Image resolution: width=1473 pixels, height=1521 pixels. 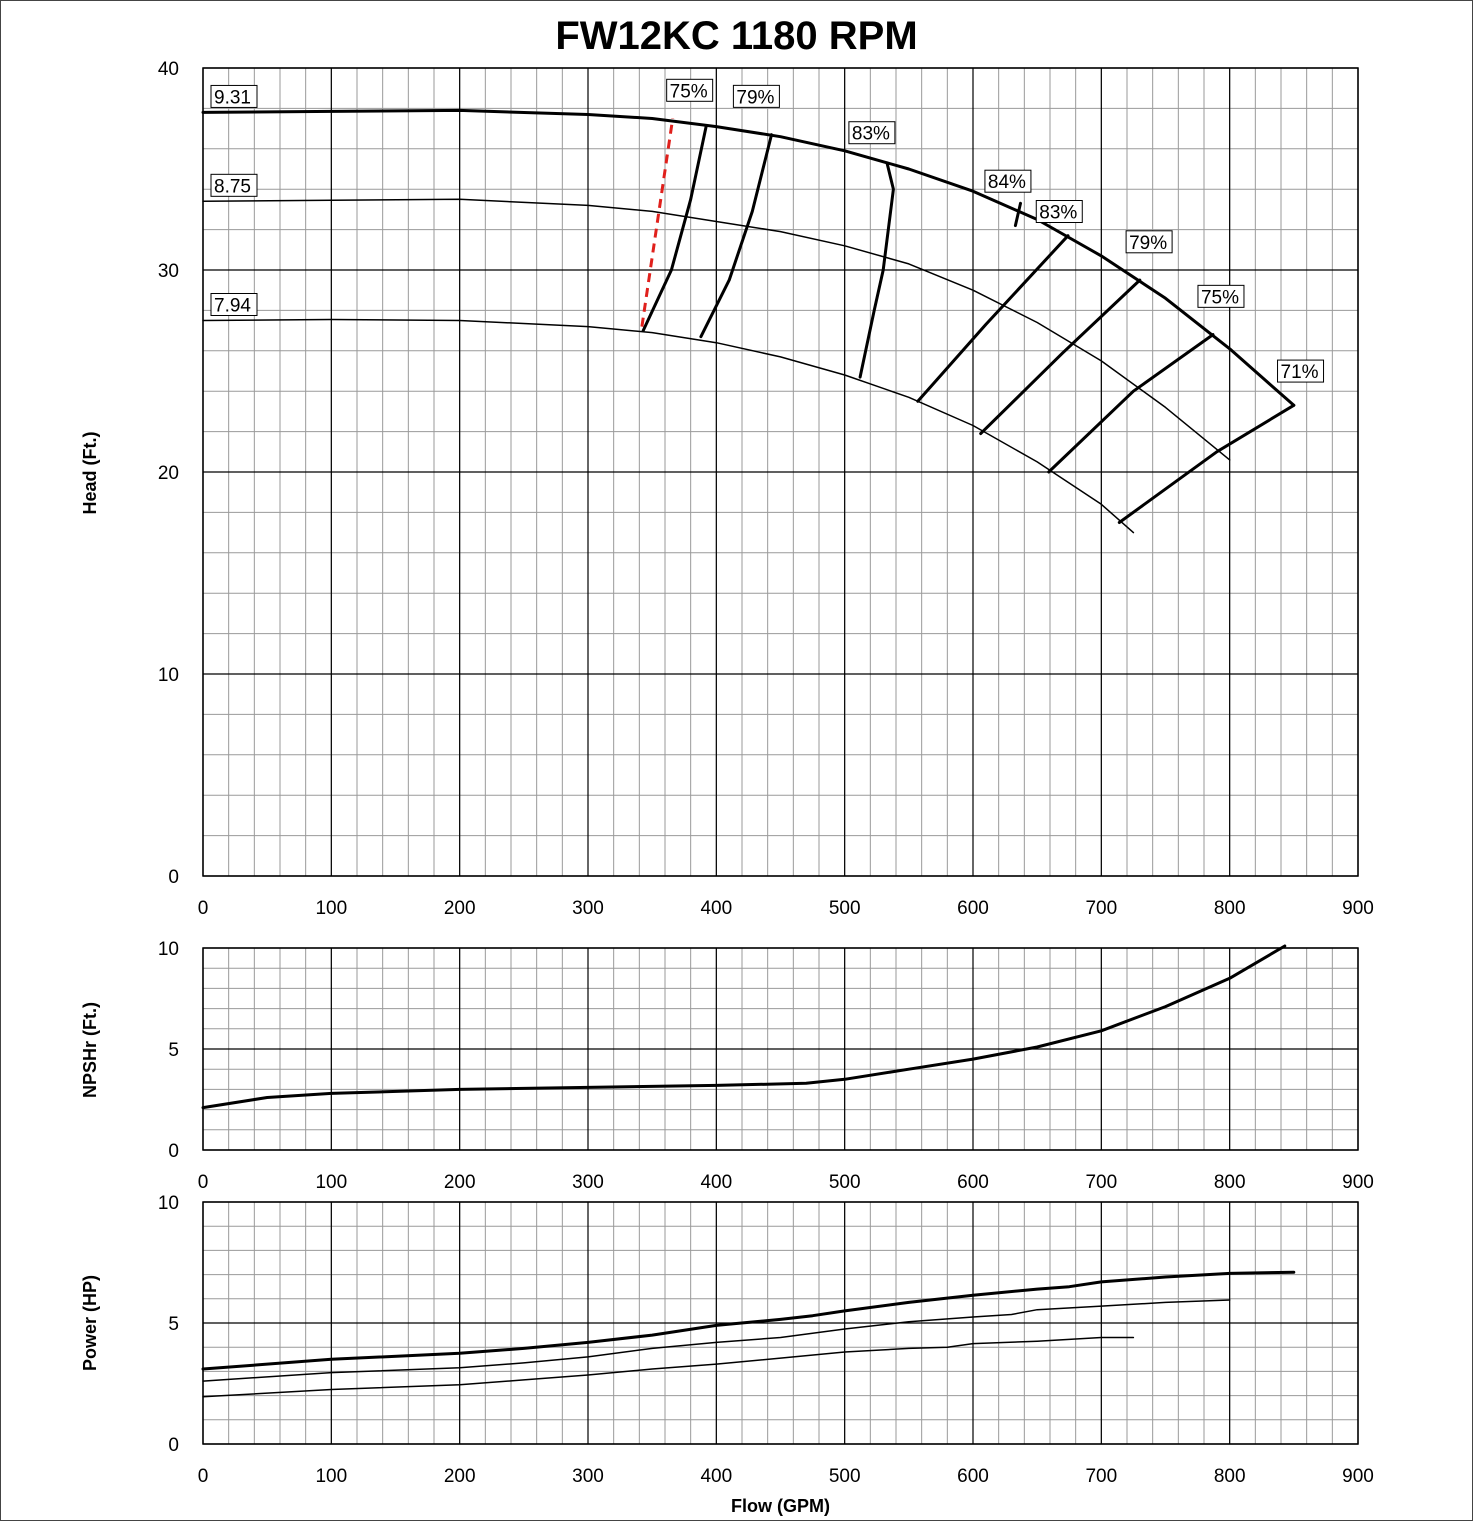 I want to click on npsh-series-line, so click(x=744, y=1027).